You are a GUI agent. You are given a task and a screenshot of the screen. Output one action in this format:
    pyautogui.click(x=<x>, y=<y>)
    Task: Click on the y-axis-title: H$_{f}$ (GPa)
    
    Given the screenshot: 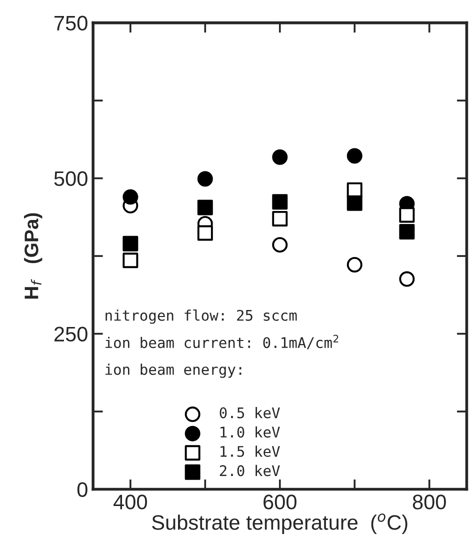 What is the action you would take?
    pyautogui.click(x=33, y=256)
    